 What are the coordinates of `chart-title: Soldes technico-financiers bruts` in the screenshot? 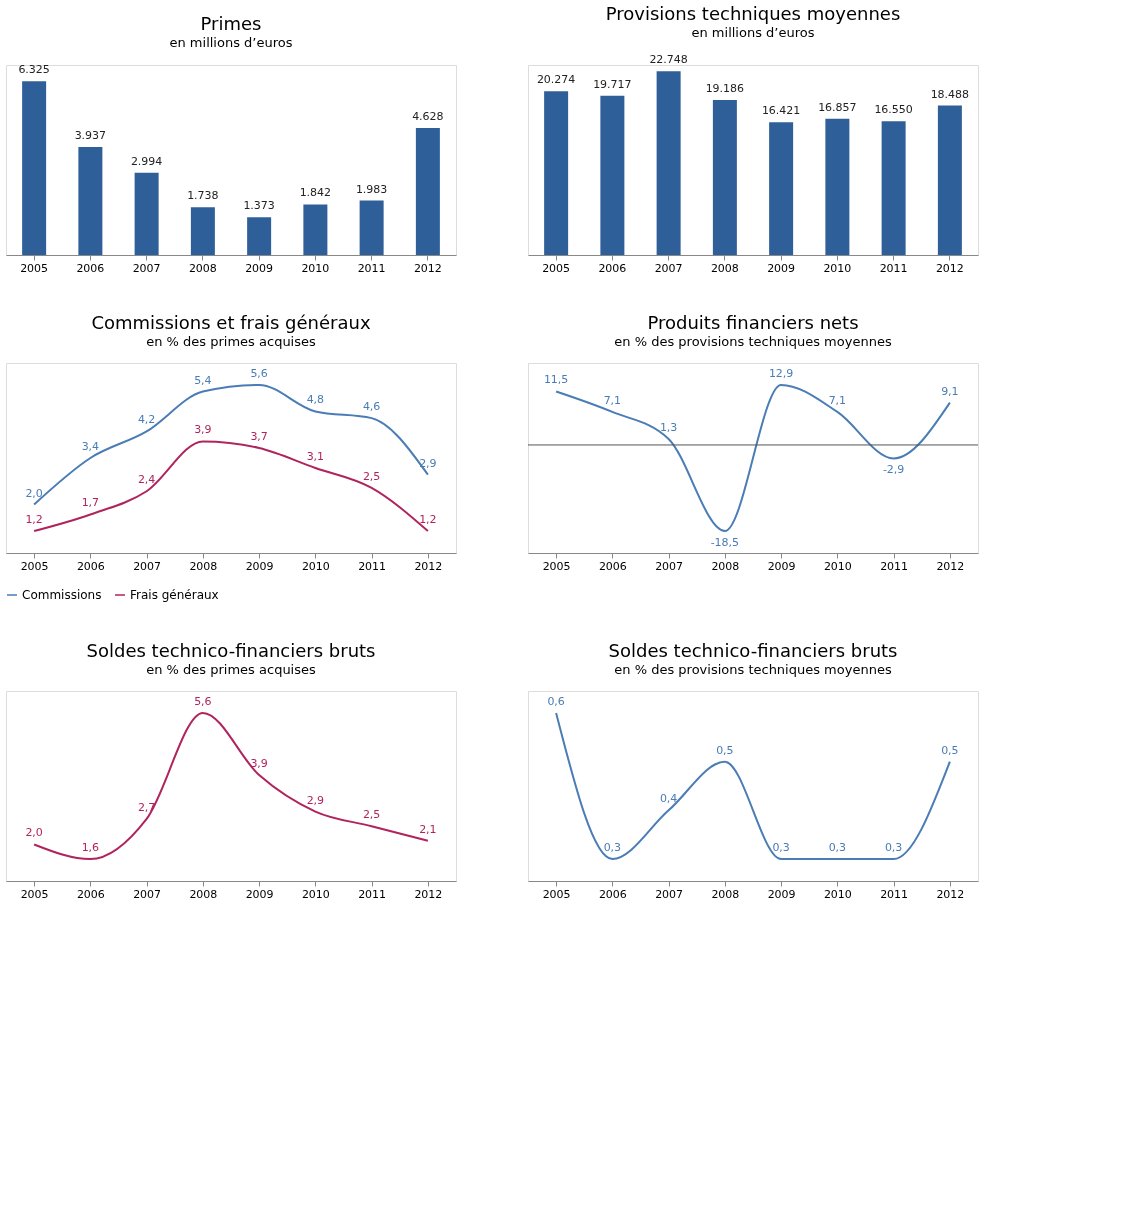 It's located at (753, 650).